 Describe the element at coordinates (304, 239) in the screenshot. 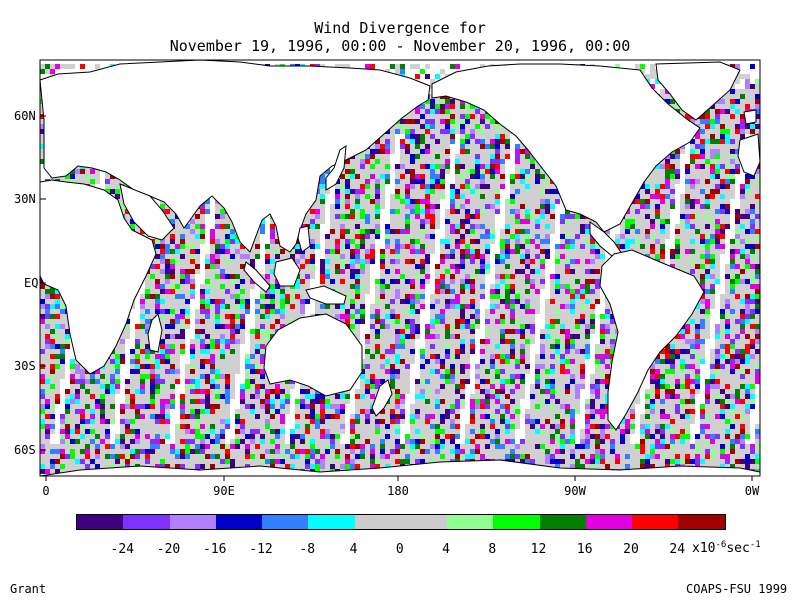

I see `land-philippines` at that location.